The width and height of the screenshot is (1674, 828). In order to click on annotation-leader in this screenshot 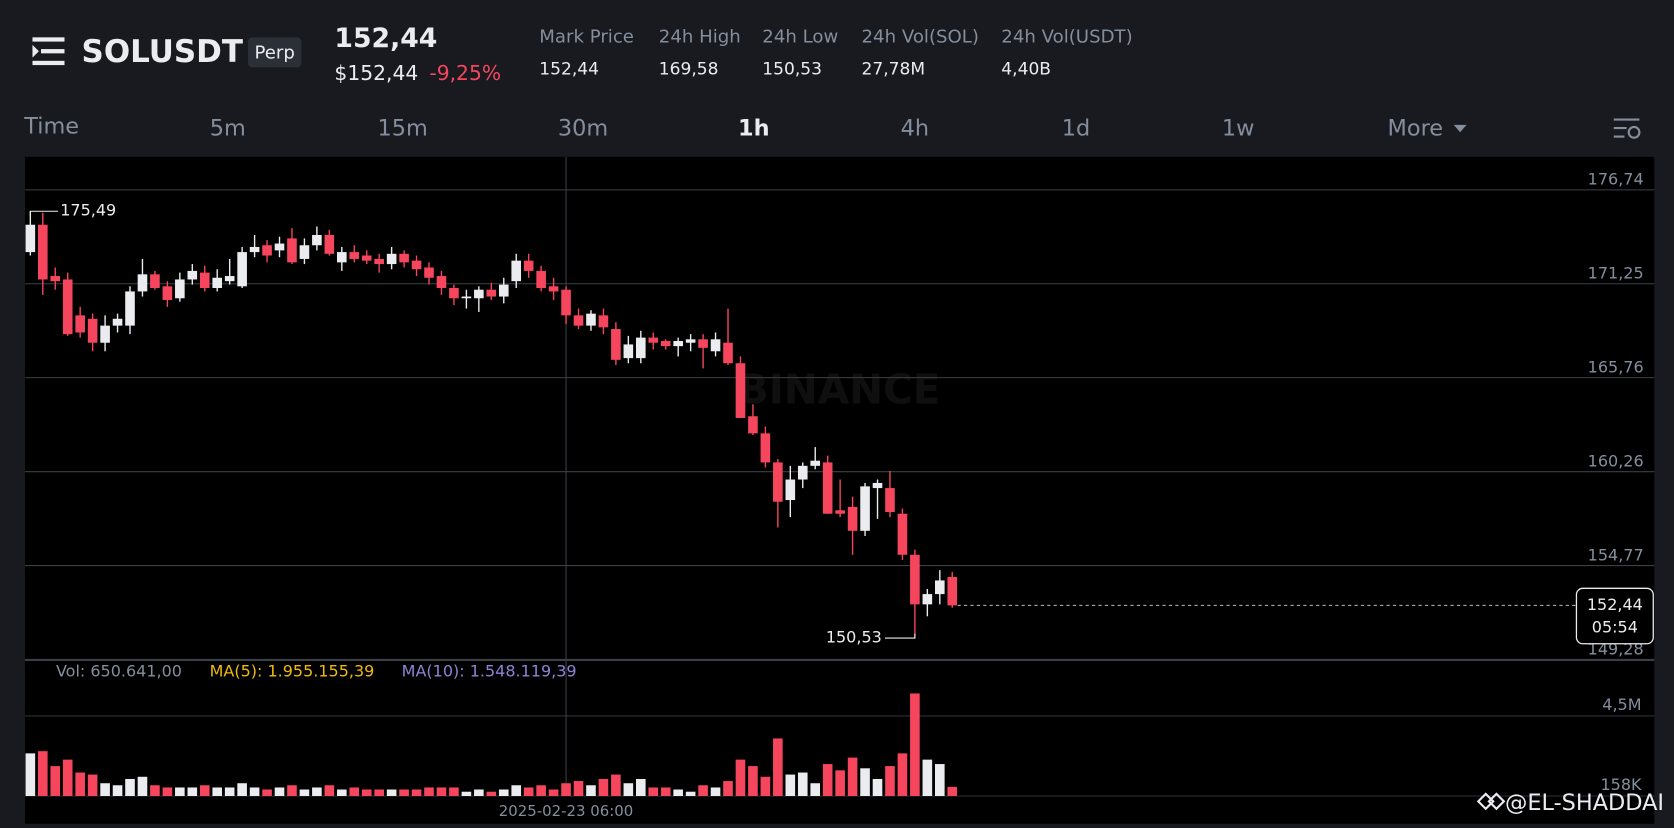, I will do `click(900, 636)`.